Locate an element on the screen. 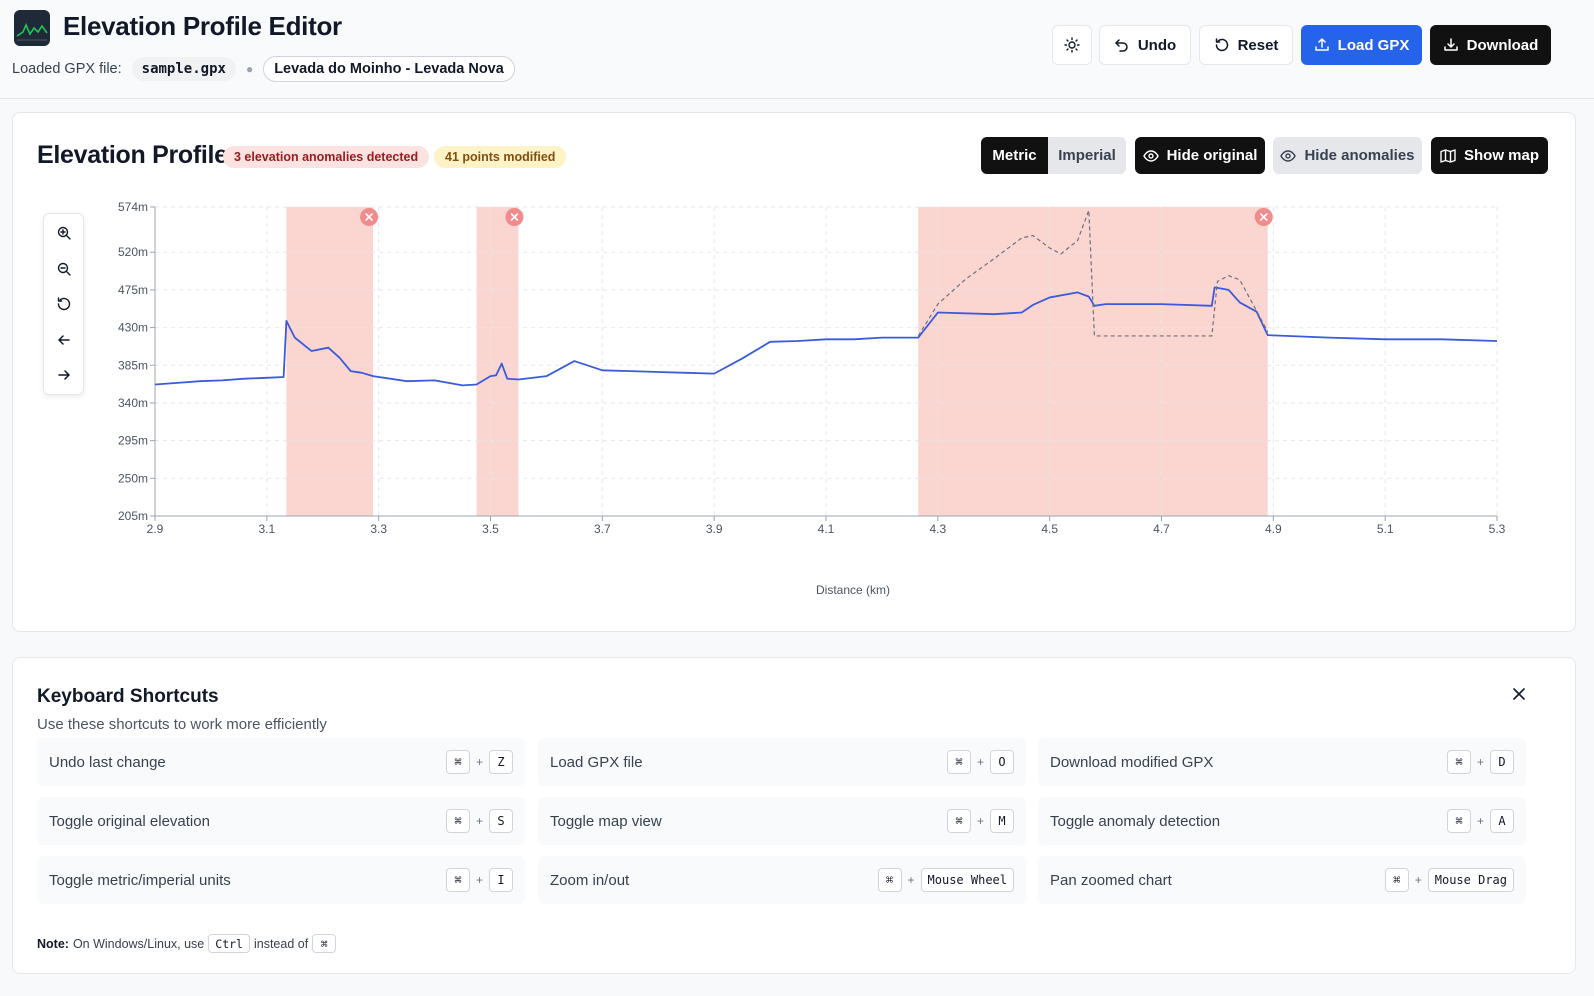  shortcut-key: Mouse Drag is located at coordinates (1470, 880).